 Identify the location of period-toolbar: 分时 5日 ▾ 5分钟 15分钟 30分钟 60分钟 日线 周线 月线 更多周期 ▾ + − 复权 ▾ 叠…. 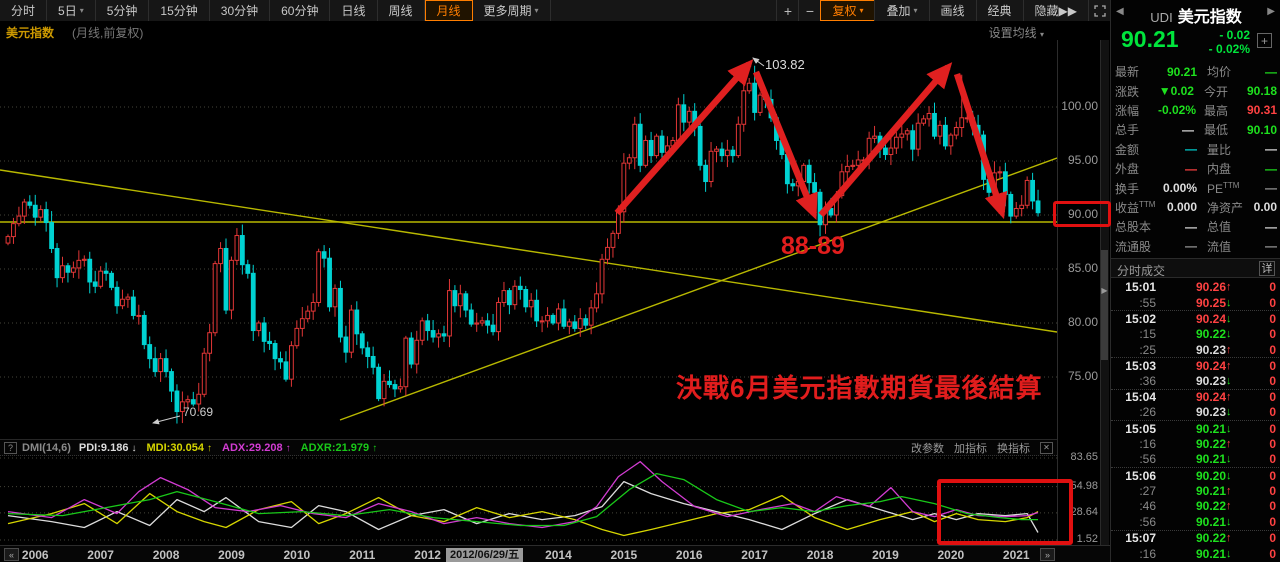
(555, 11).